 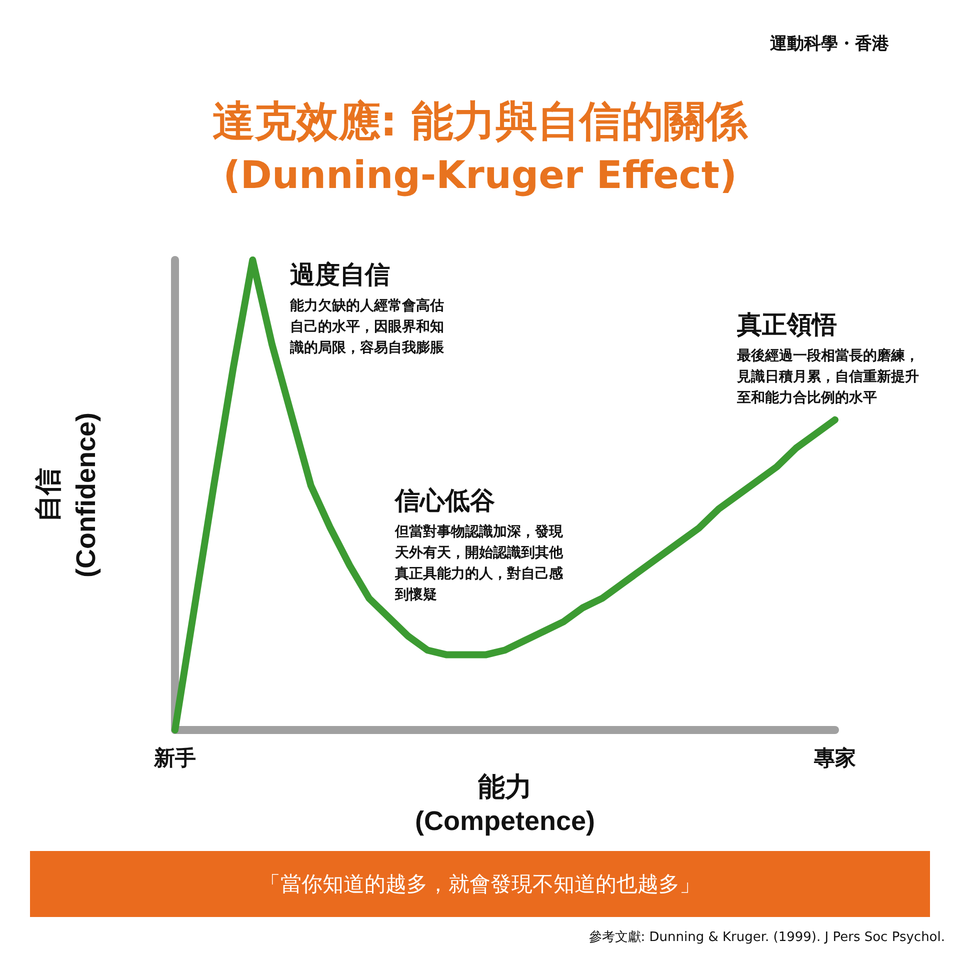 I want to click on annotation: 但當對事物認識加深，發現天外有天，開始認識到其他真正具能力的人，對自己感到懷疑, so click(x=479, y=564).